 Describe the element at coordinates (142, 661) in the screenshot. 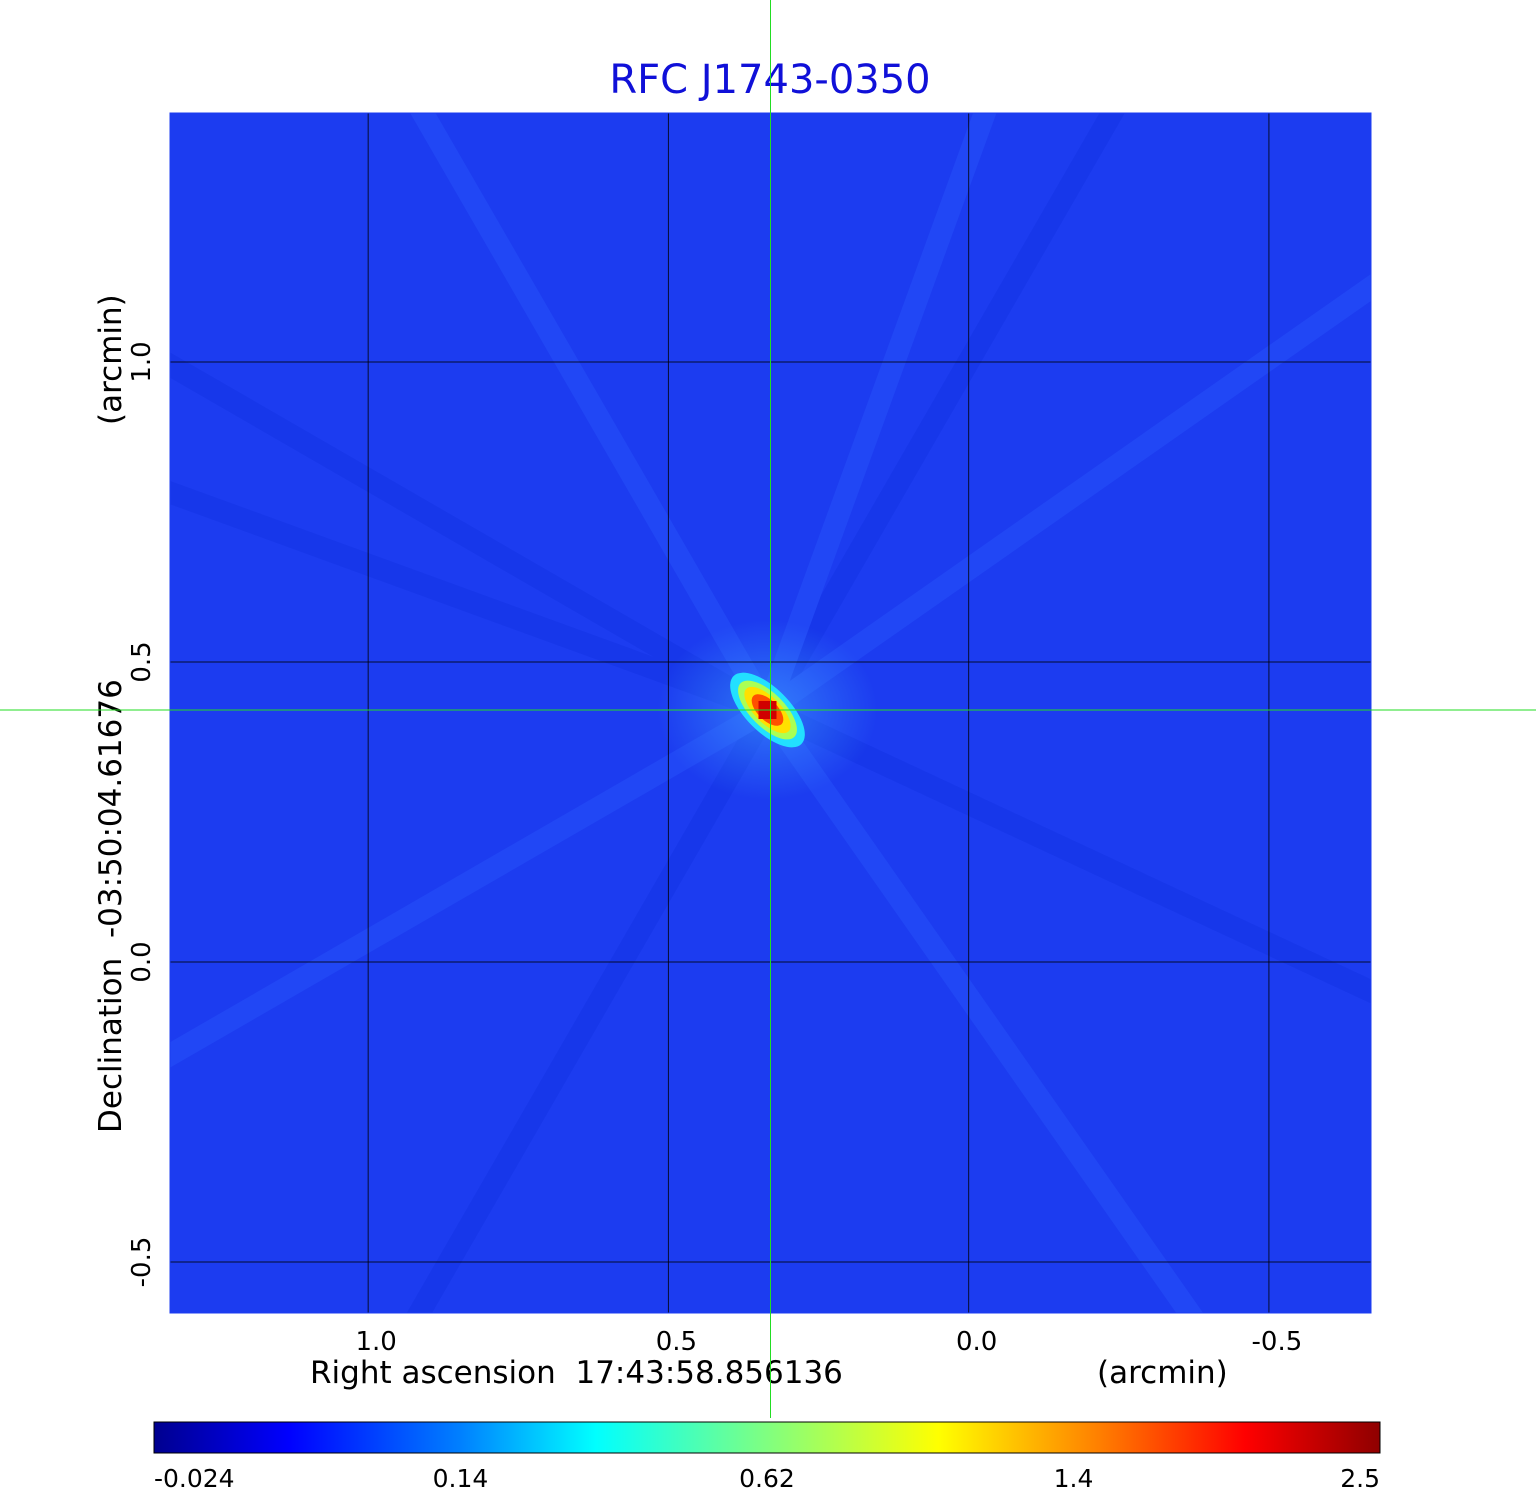

I see `y-tick-label: 0.5` at that location.